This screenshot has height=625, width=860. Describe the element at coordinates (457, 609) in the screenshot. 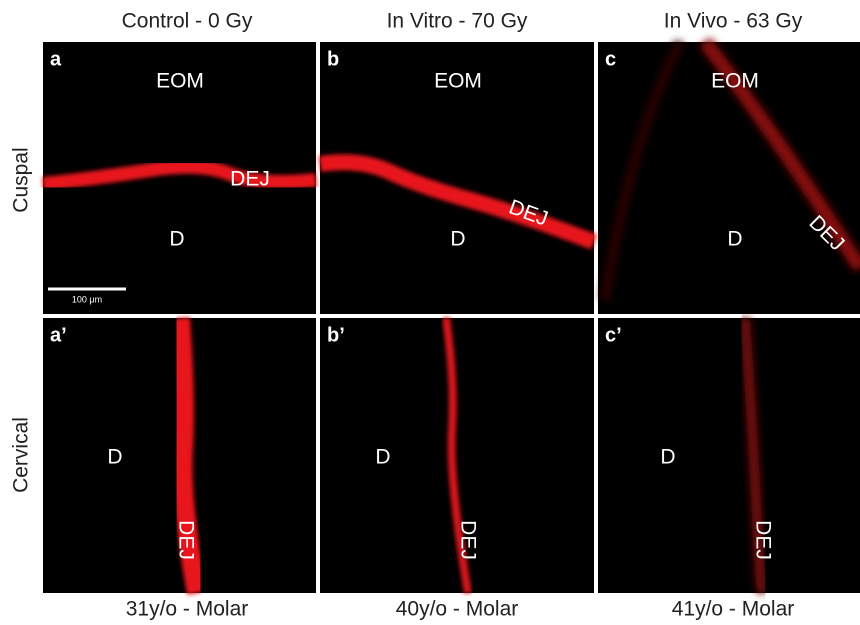

I see `column-footer: 40y/o - Molar` at that location.